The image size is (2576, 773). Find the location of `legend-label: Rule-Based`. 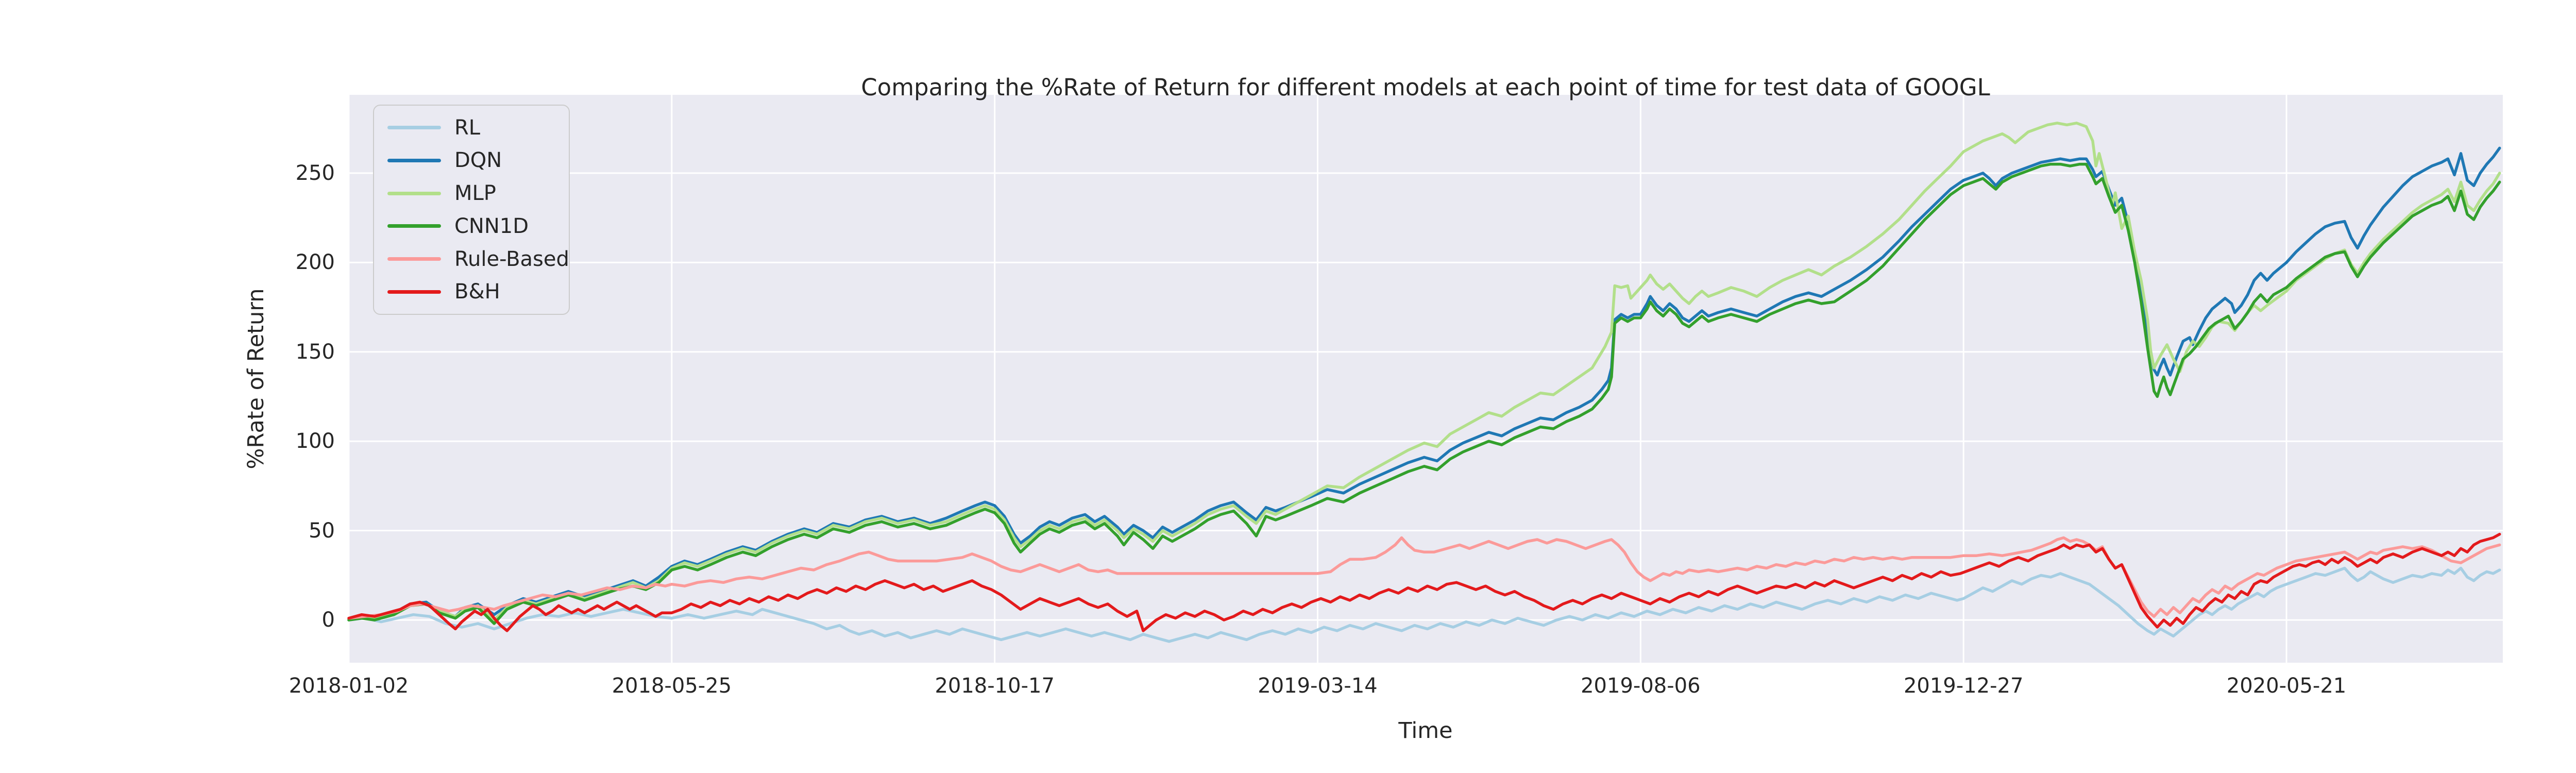

legend-label: Rule-Based is located at coordinates (511, 259).